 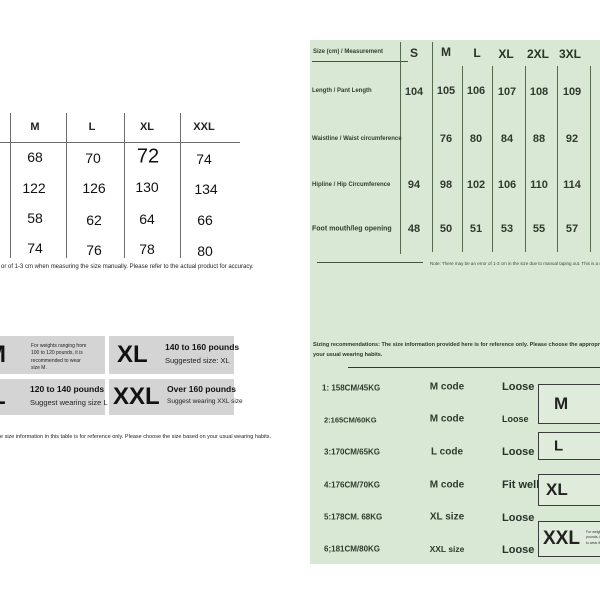 What do you see at coordinates (120, 142) in the screenshot?
I see `header-underline` at bounding box center [120, 142].